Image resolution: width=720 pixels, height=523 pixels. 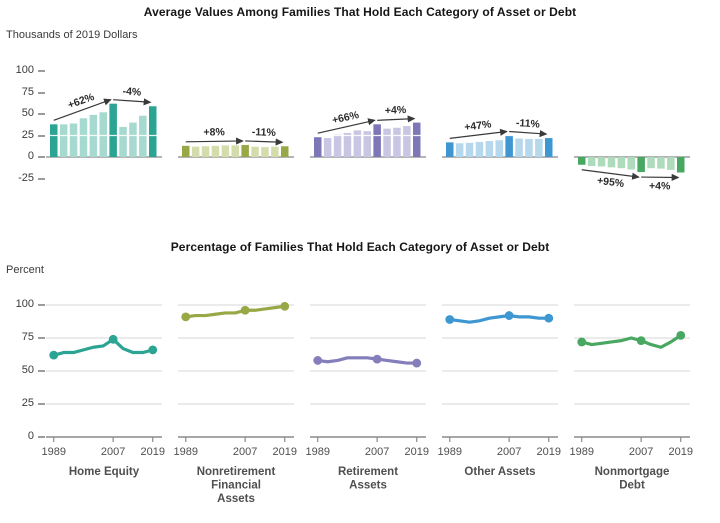 What do you see at coordinates (81, 101) in the screenshot?
I see `annotation-label: +62%` at bounding box center [81, 101].